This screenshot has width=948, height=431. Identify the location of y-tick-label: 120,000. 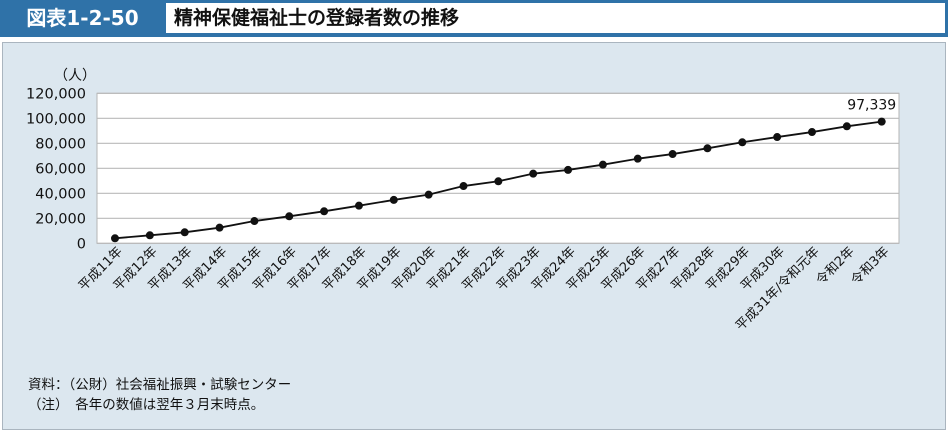
(56, 94).